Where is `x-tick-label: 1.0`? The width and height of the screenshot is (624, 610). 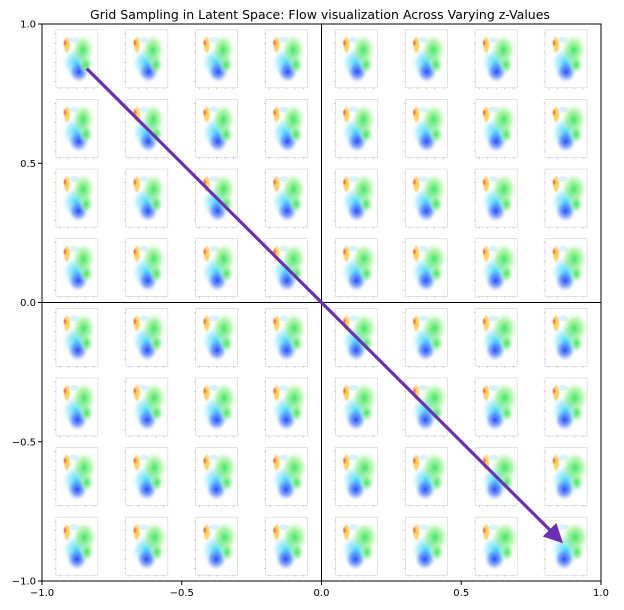 x-tick-label: 1.0 is located at coordinates (601, 593).